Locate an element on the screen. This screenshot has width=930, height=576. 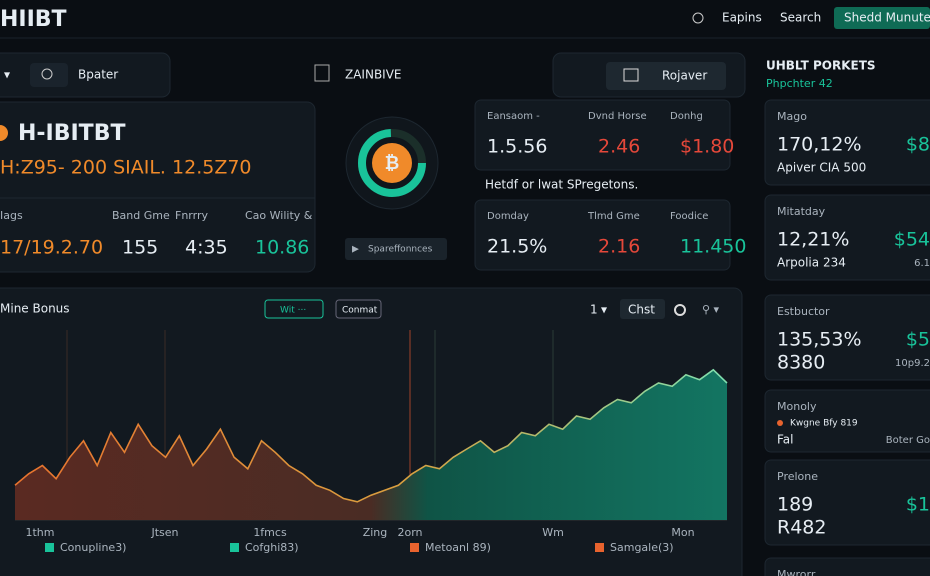
x-tick-label: Zing is located at coordinates (375, 532).